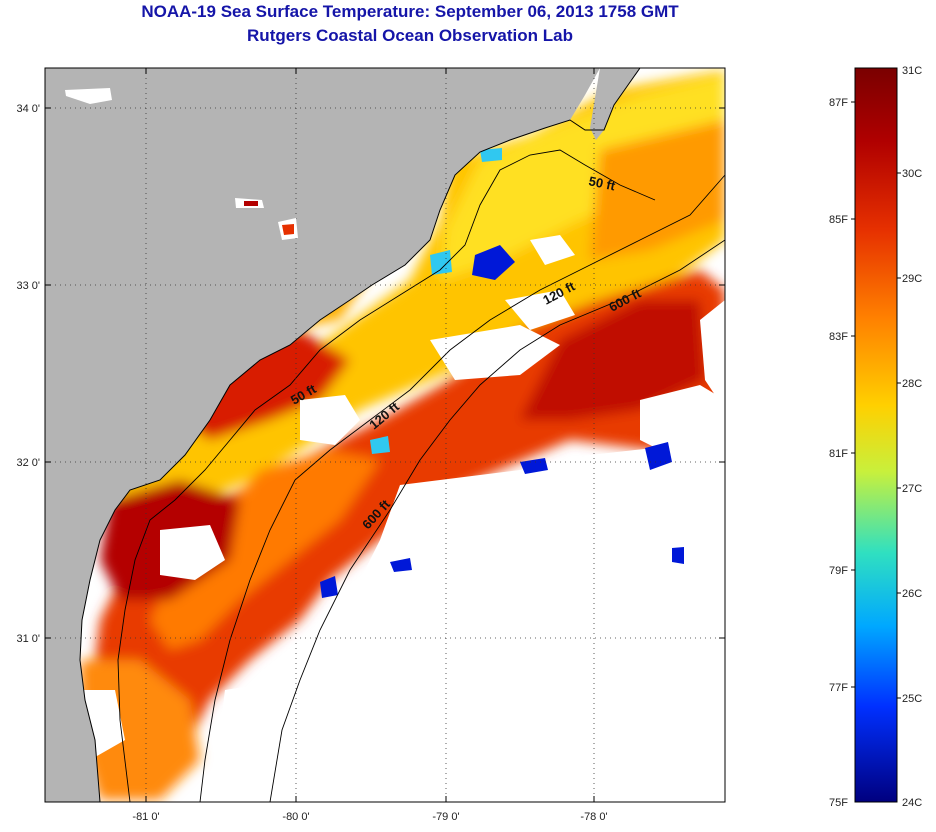 This screenshot has width=936, height=832. Describe the element at coordinates (838, 688) in the screenshot. I see `colorbar-f-77: 77F` at that location.